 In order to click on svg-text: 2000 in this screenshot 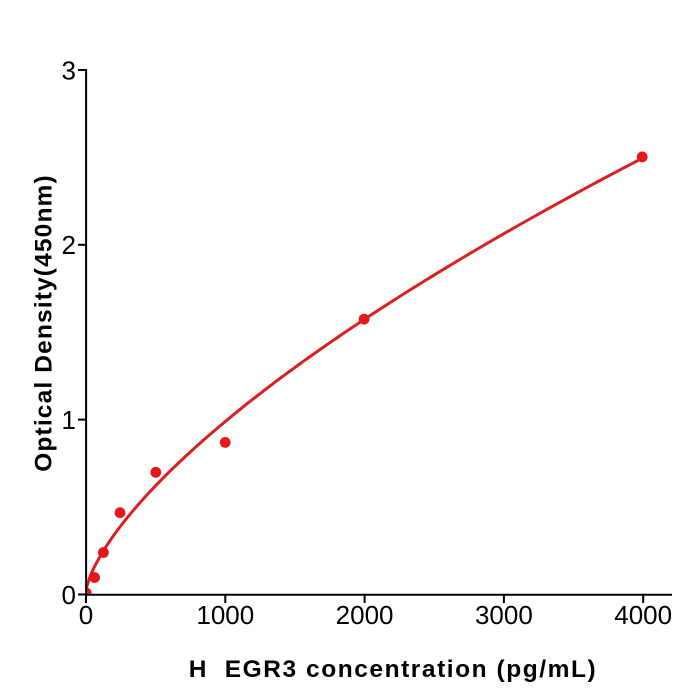, I will do `click(365, 615)`.